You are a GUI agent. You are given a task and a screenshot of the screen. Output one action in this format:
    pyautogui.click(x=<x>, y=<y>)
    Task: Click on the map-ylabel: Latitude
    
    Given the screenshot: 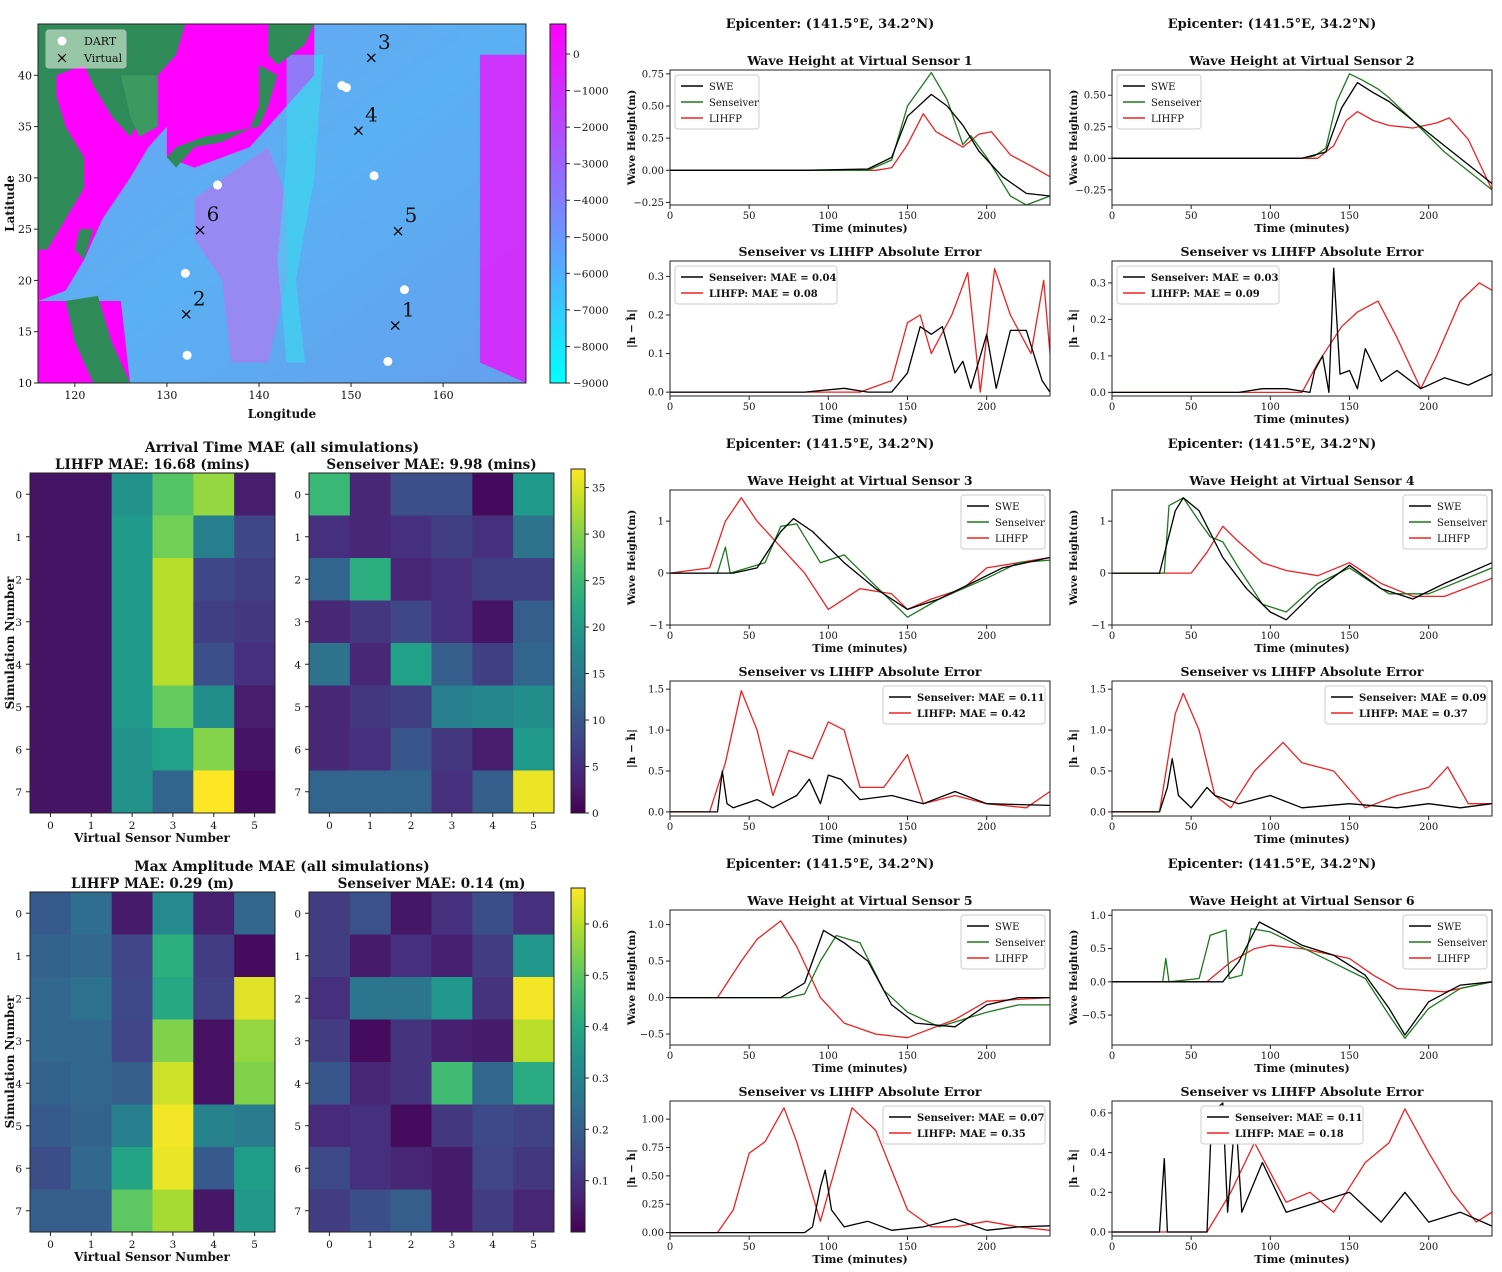 What is the action you would take?
    pyautogui.click(x=10, y=203)
    